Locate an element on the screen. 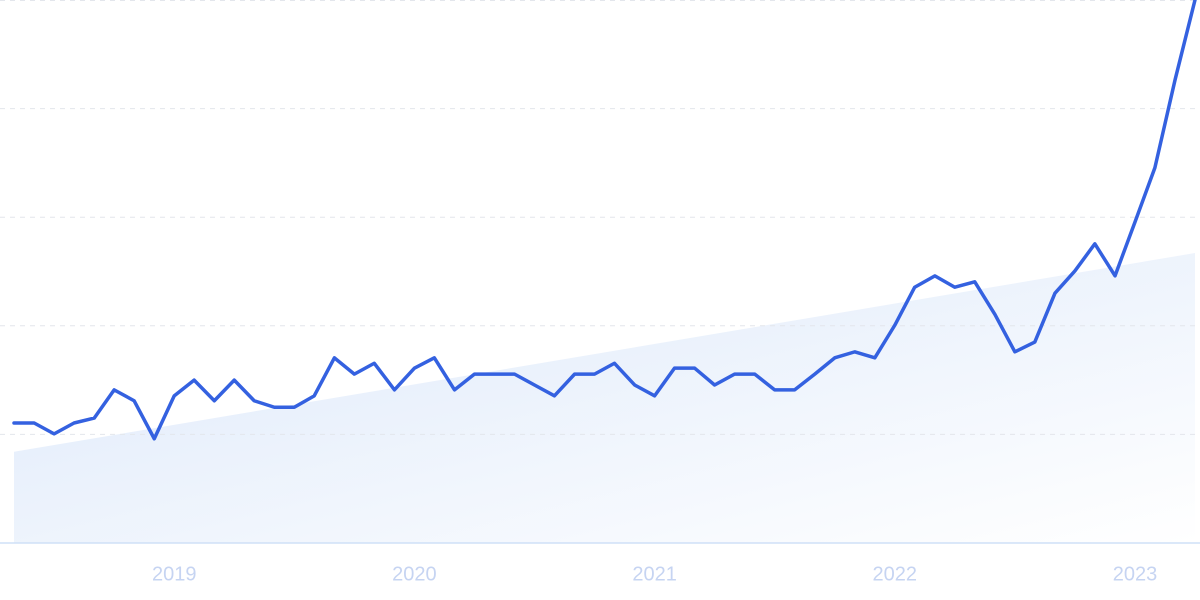 The image size is (1200, 600). x-tick-label: 2021 is located at coordinates (654, 574).